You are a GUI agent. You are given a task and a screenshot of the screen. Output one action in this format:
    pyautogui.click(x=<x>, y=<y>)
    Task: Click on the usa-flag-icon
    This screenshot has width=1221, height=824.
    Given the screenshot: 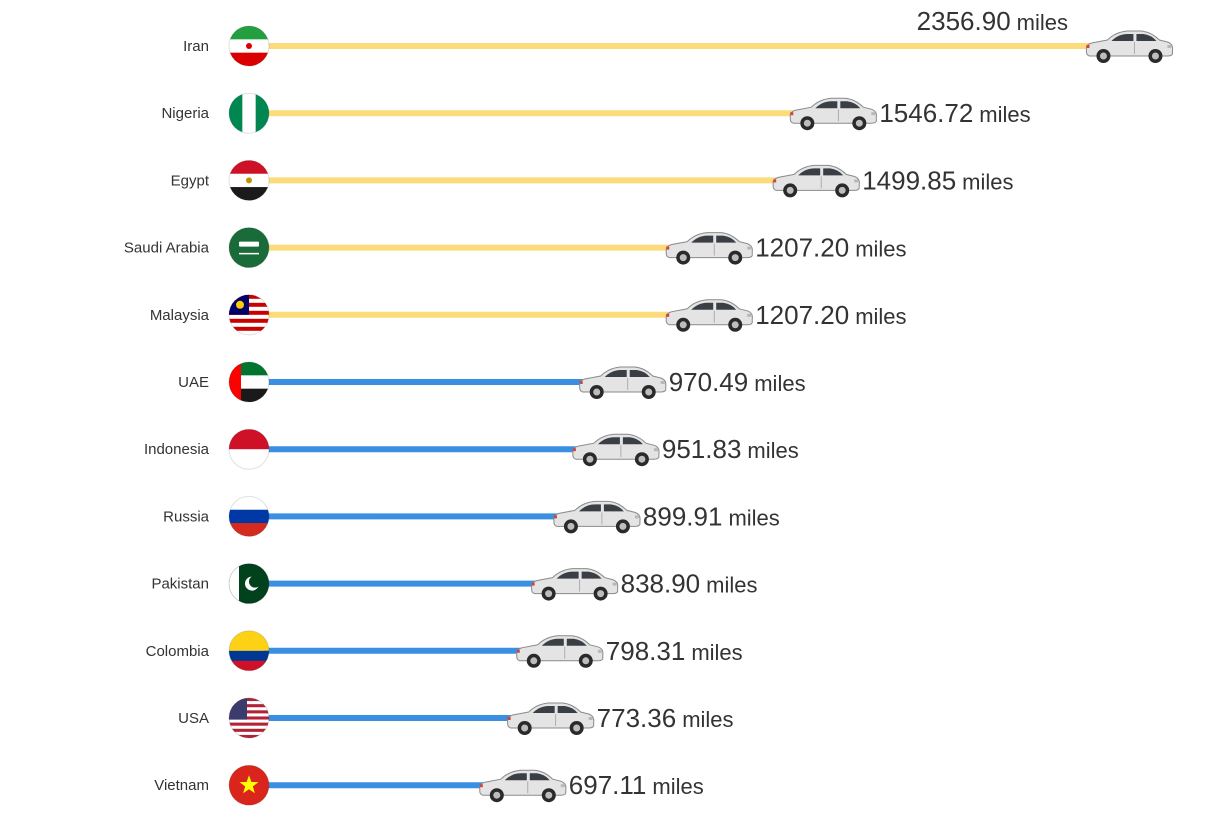 What is the action you would take?
    pyautogui.click(x=249, y=718)
    